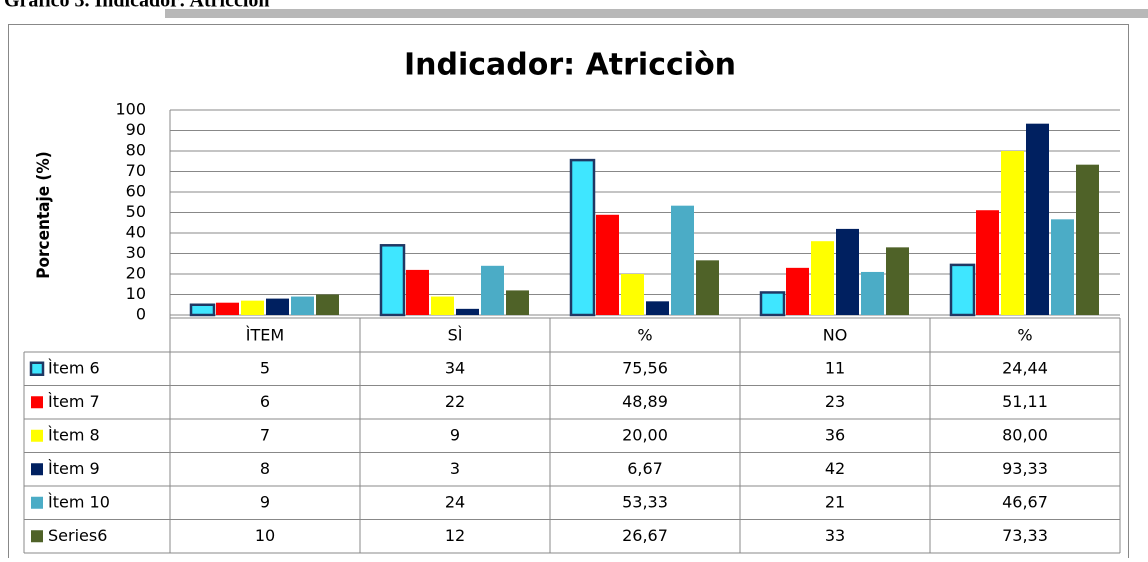 The height and width of the screenshot is (562, 1148). I want to click on table-cell: 22, so click(455, 401).